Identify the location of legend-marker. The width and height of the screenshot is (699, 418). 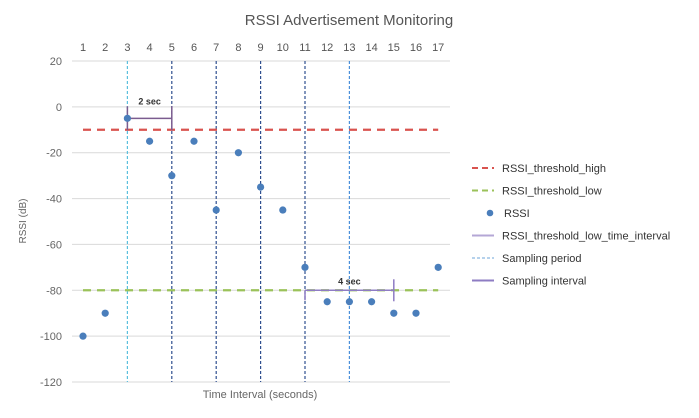
(490, 213).